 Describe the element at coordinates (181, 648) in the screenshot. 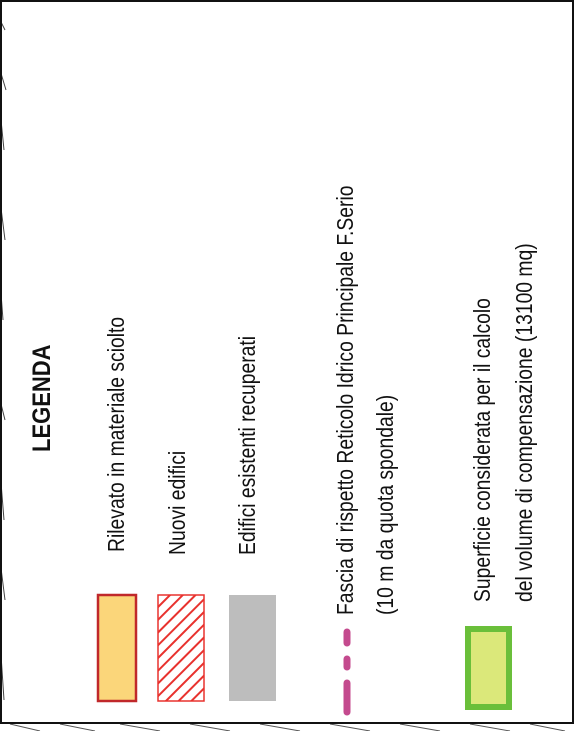

I see `swatch-nuovi-edifici` at that location.